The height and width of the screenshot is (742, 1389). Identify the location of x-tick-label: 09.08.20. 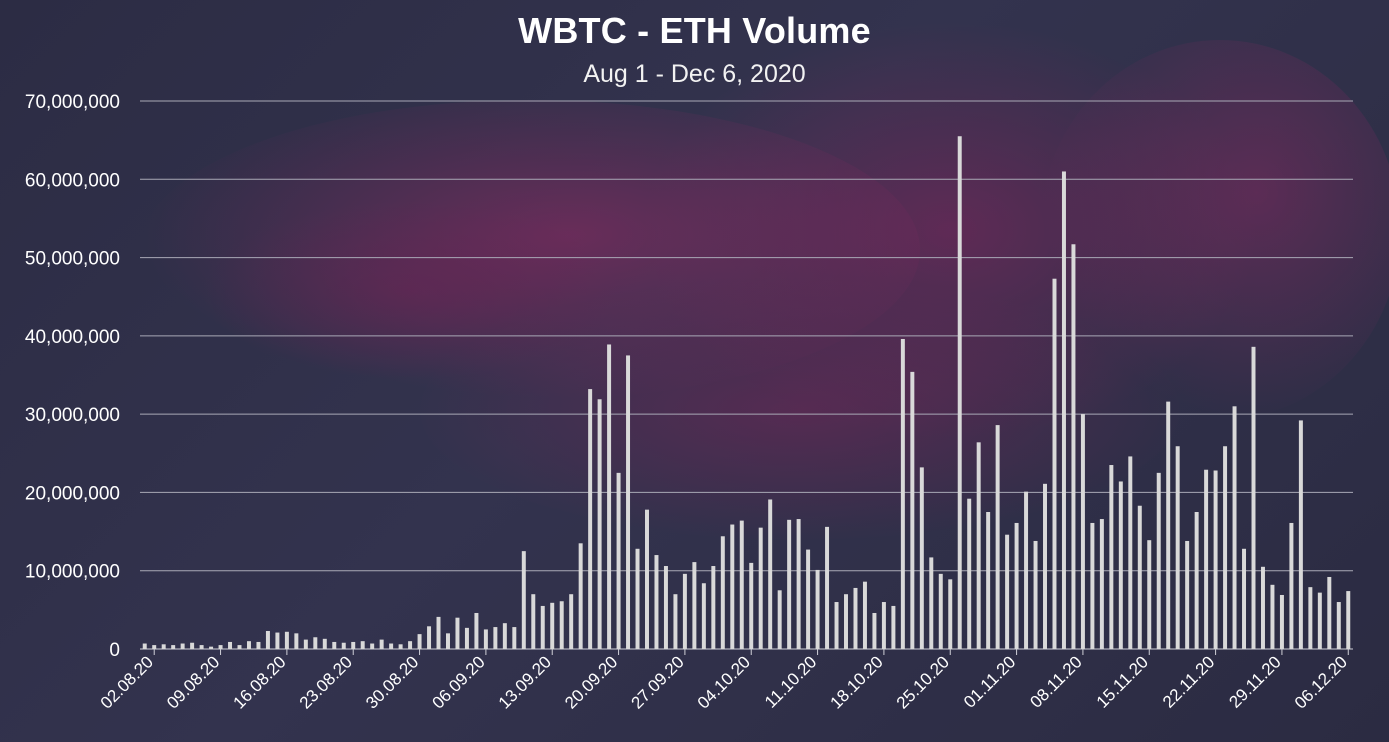
(193, 682).